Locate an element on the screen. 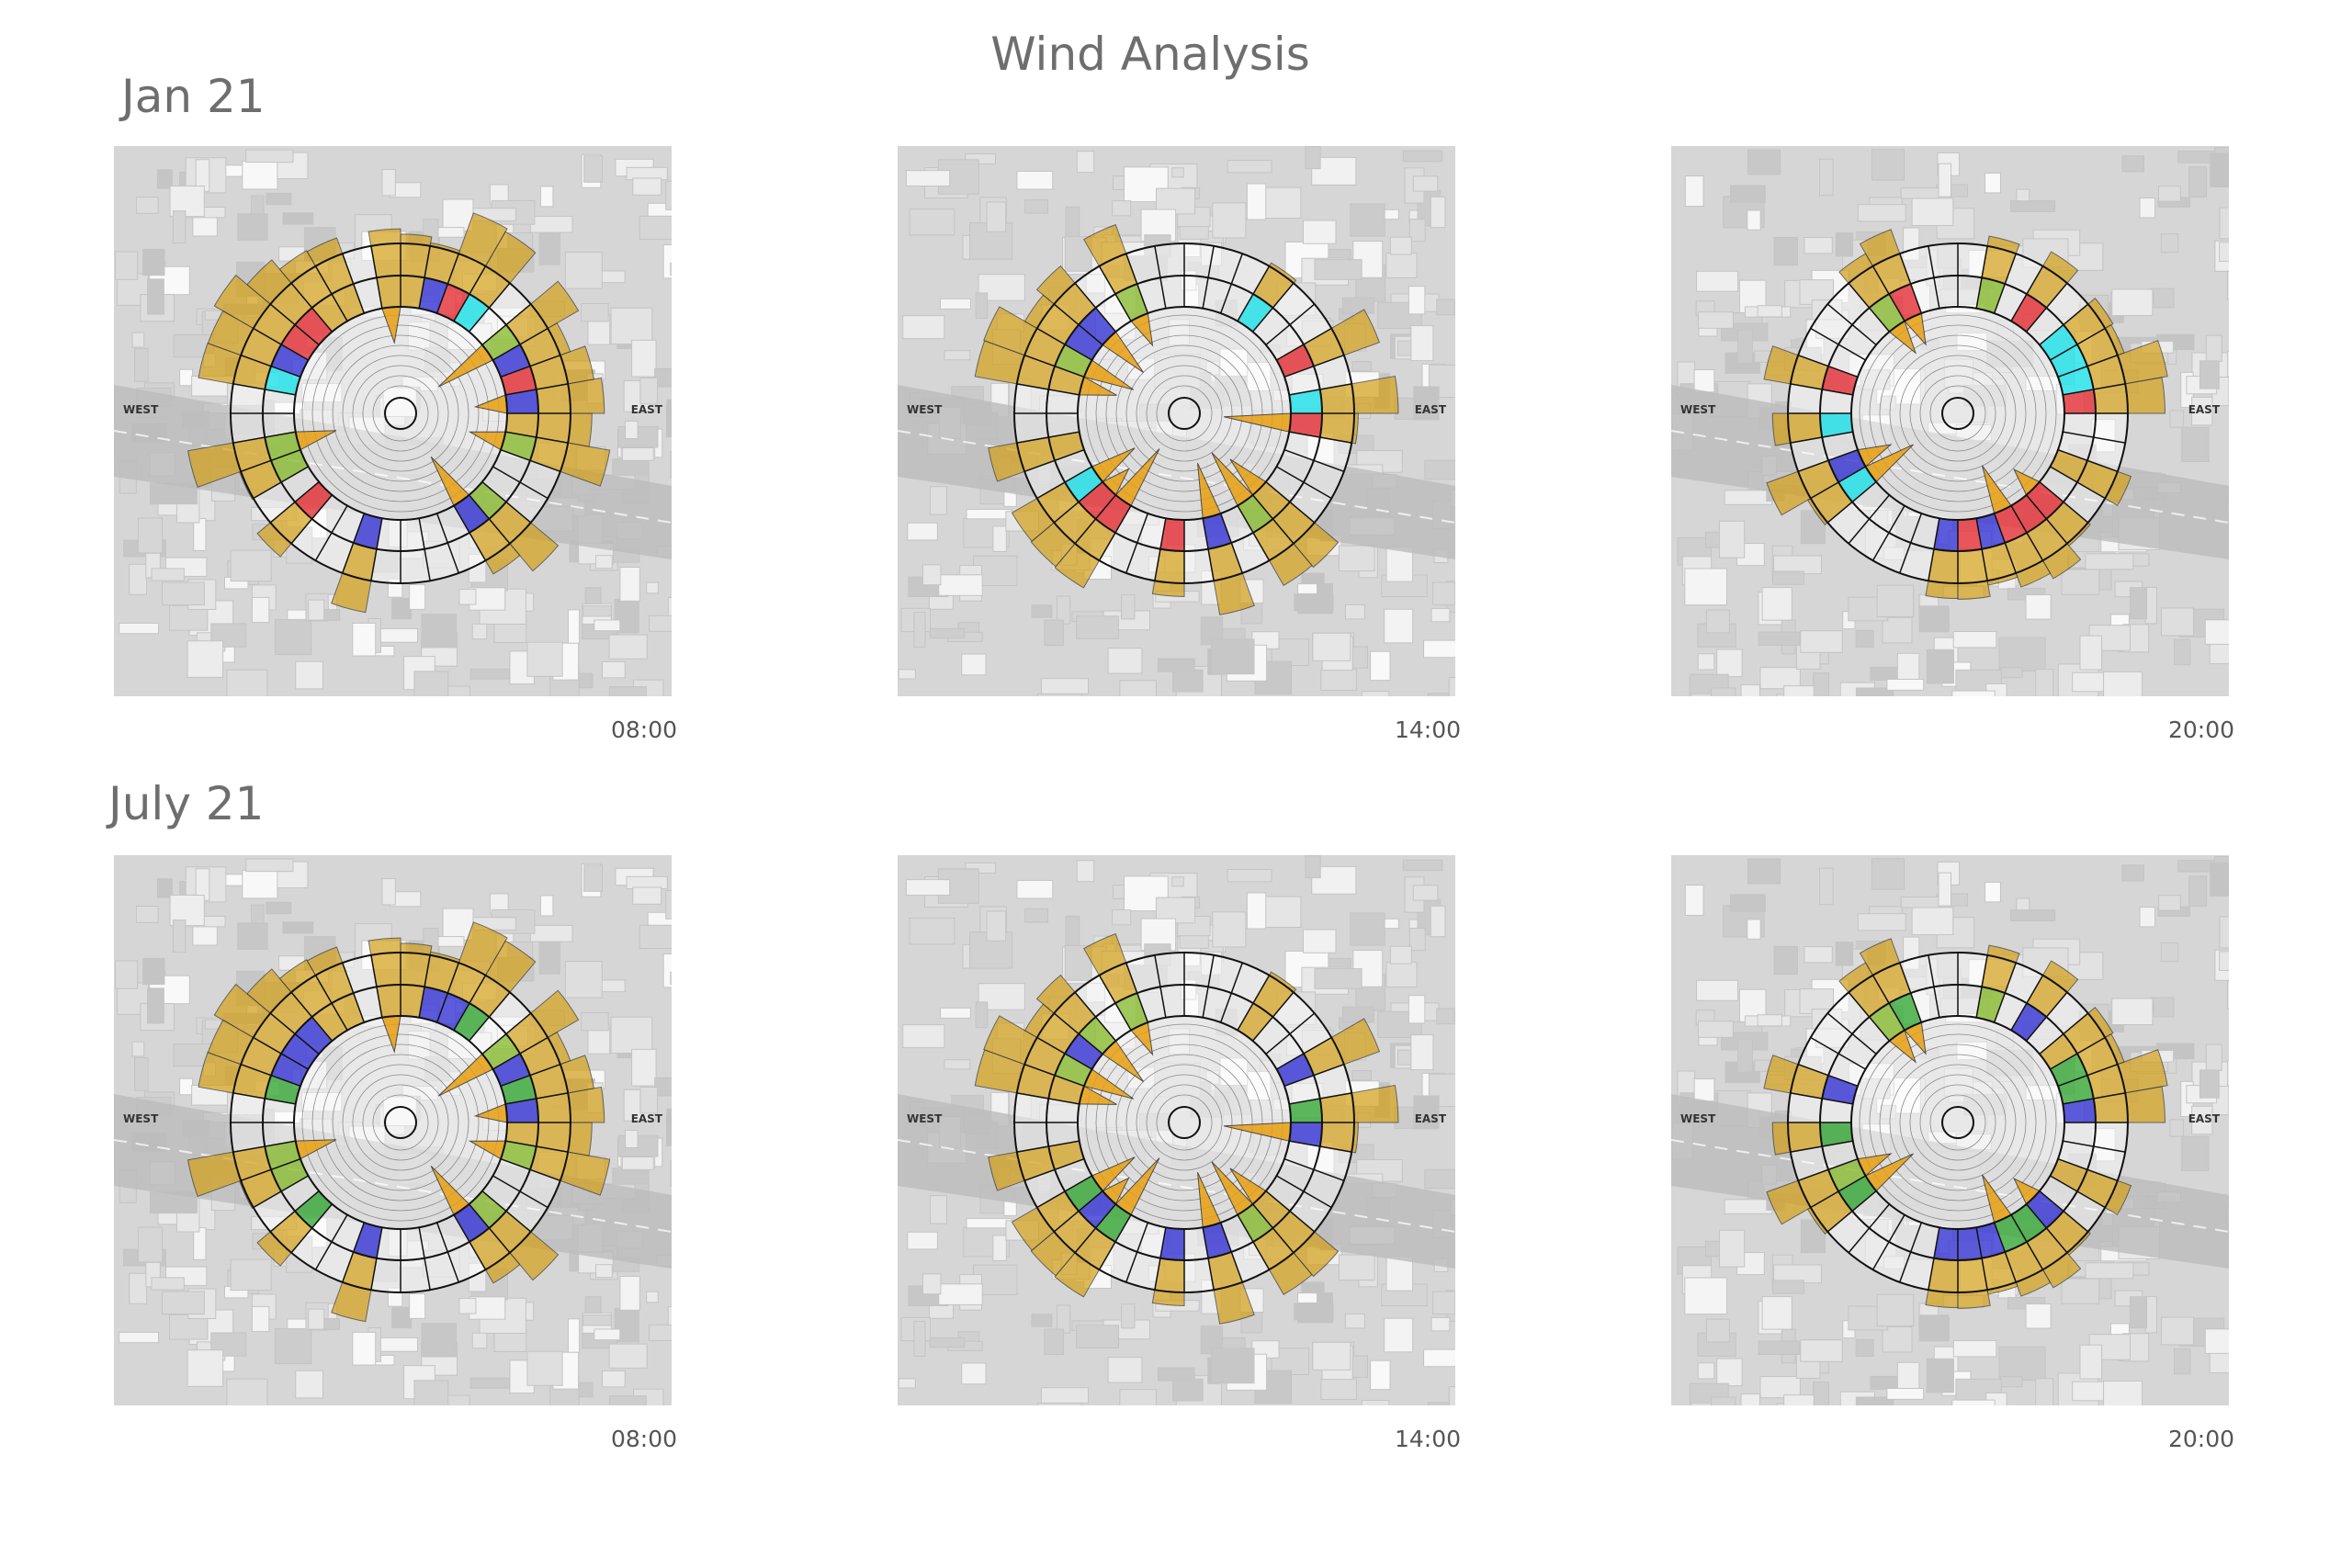 This screenshot has height=1568, width=2352. compass-west: WEST is located at coordinates (141, 410).